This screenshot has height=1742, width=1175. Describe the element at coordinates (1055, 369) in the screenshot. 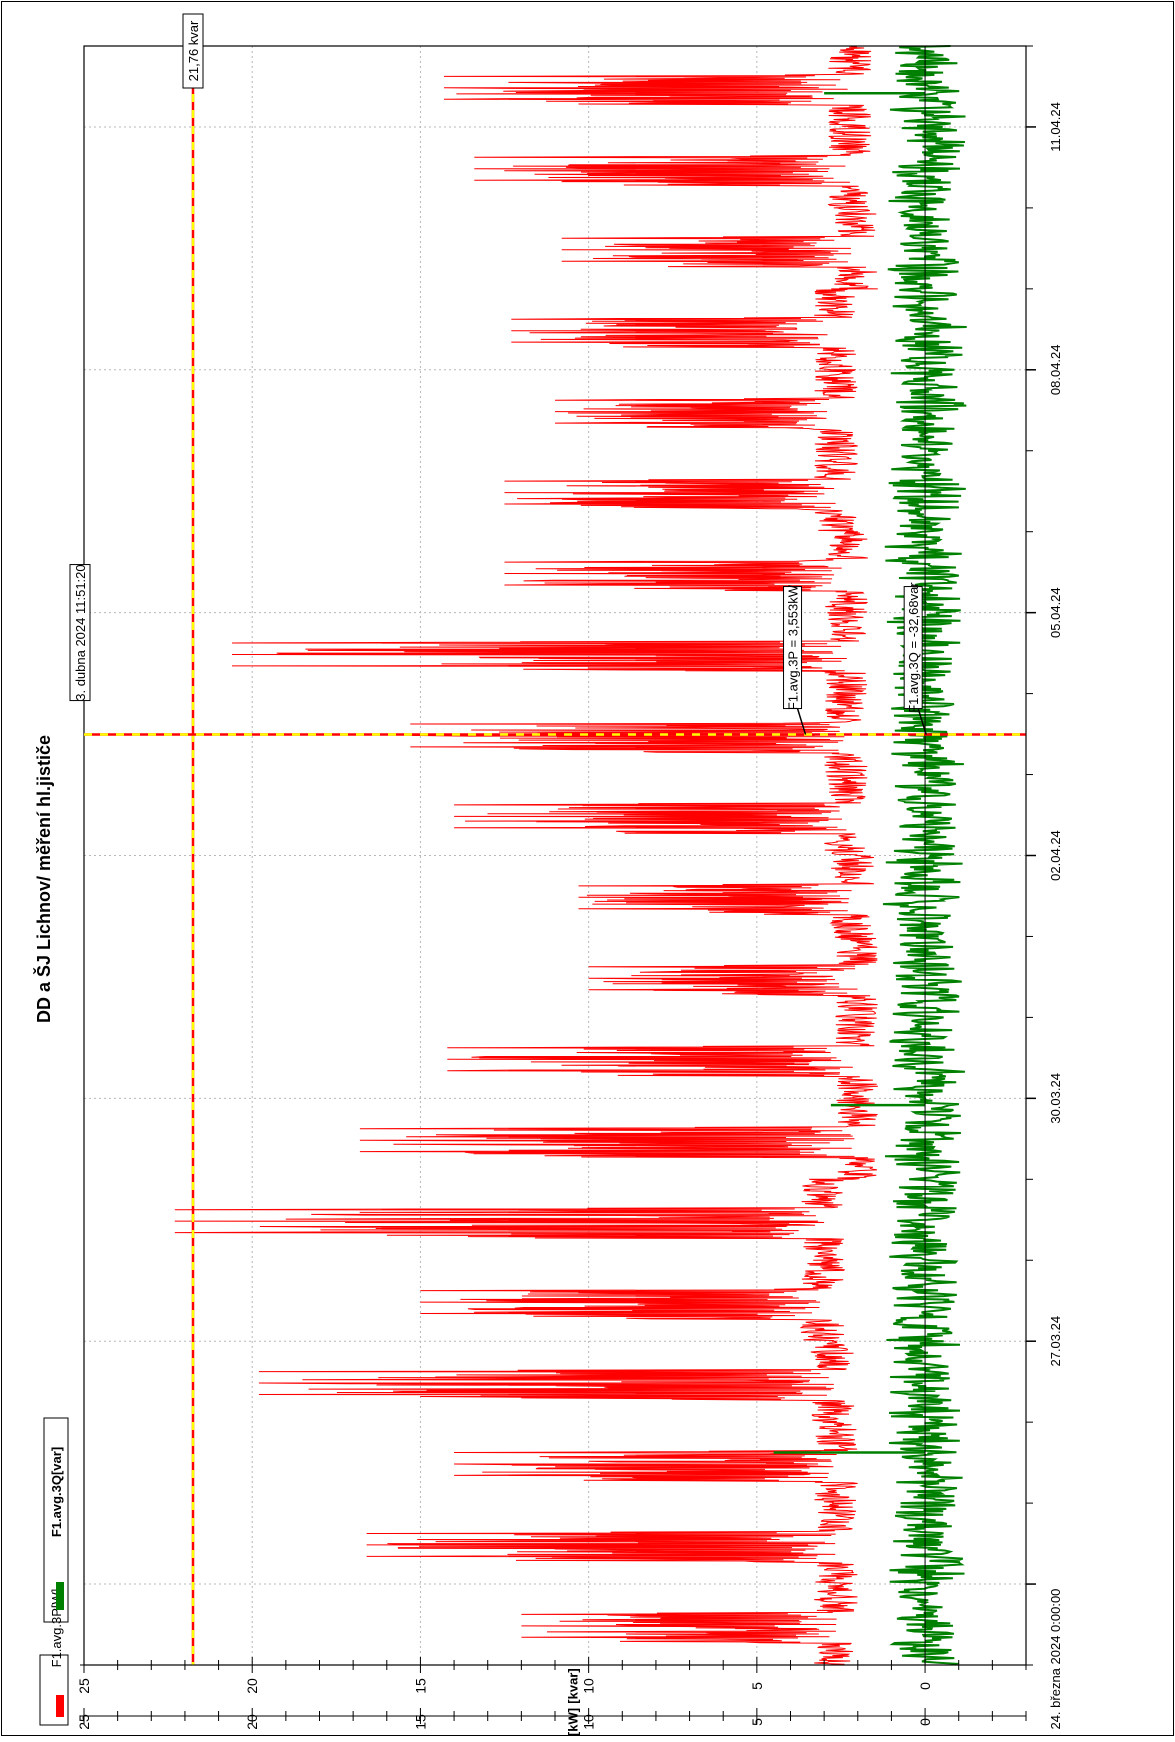

I see `time-axis-tick-label: 08.04.24` at that location.